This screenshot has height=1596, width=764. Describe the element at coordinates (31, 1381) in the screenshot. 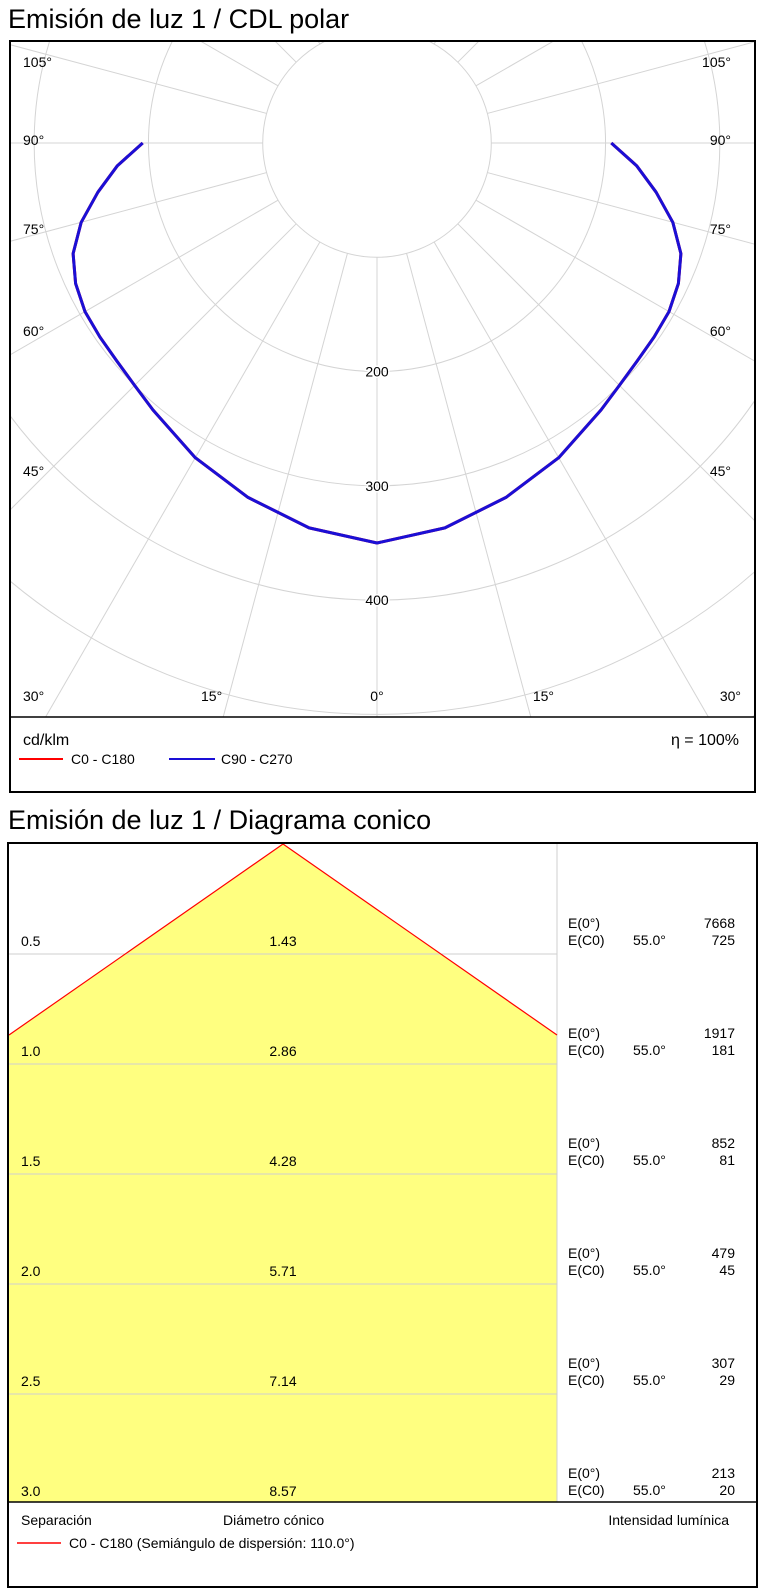

I see `cone-separation-value: 2.5` at that location.